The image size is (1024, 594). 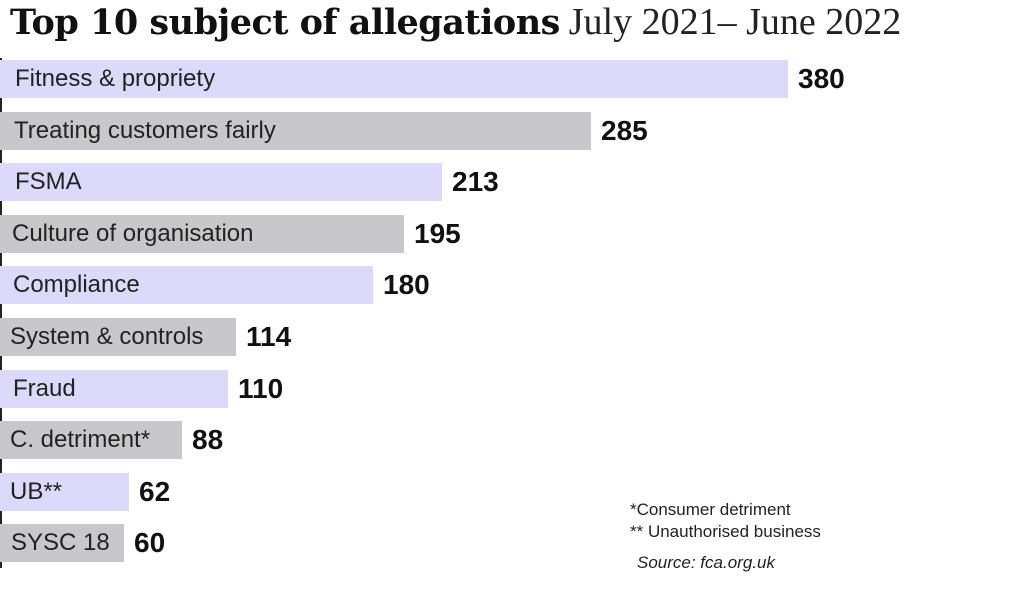 What do you see at coordinates (437, 233) in the screenshot?
I see `bar-value-label: 195` at bounding box center [437, 233].